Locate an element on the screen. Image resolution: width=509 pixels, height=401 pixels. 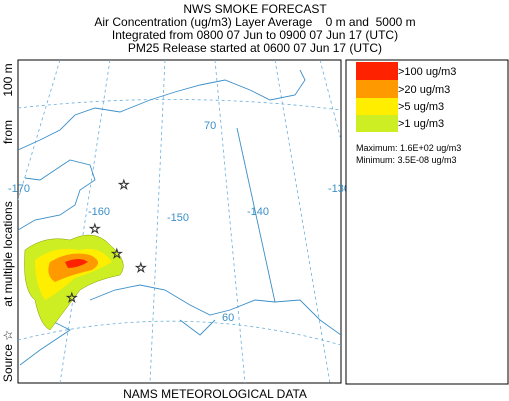
graticule-label: -140 is located at coordinates (258, 212).